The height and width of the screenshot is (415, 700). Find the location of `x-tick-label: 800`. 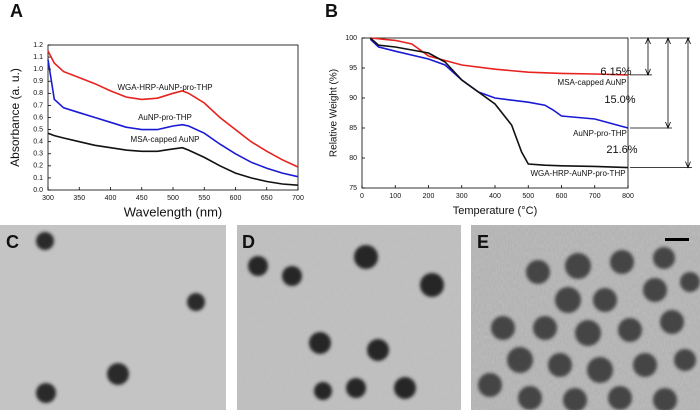

x-tick-label: 800 is located at coordinates (628, 196).